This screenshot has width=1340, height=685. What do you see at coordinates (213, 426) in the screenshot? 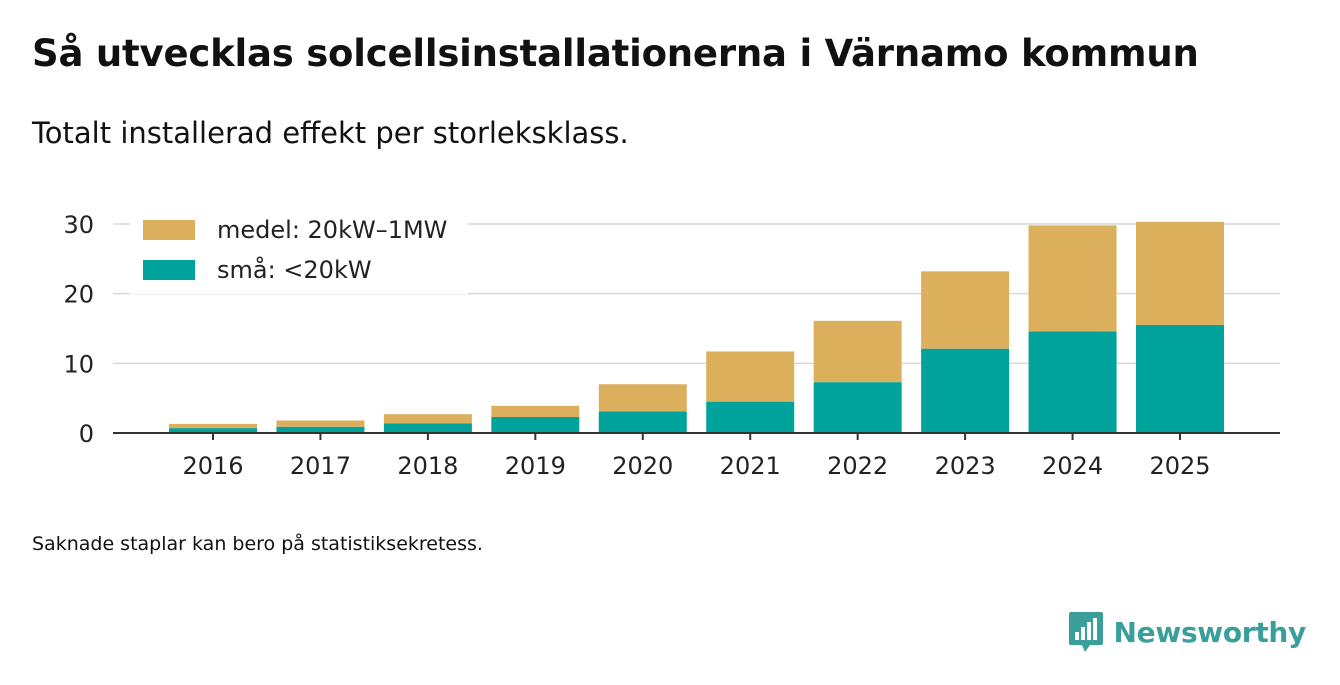
I see `bar-2016-medium` at bounding box center [213, 426].